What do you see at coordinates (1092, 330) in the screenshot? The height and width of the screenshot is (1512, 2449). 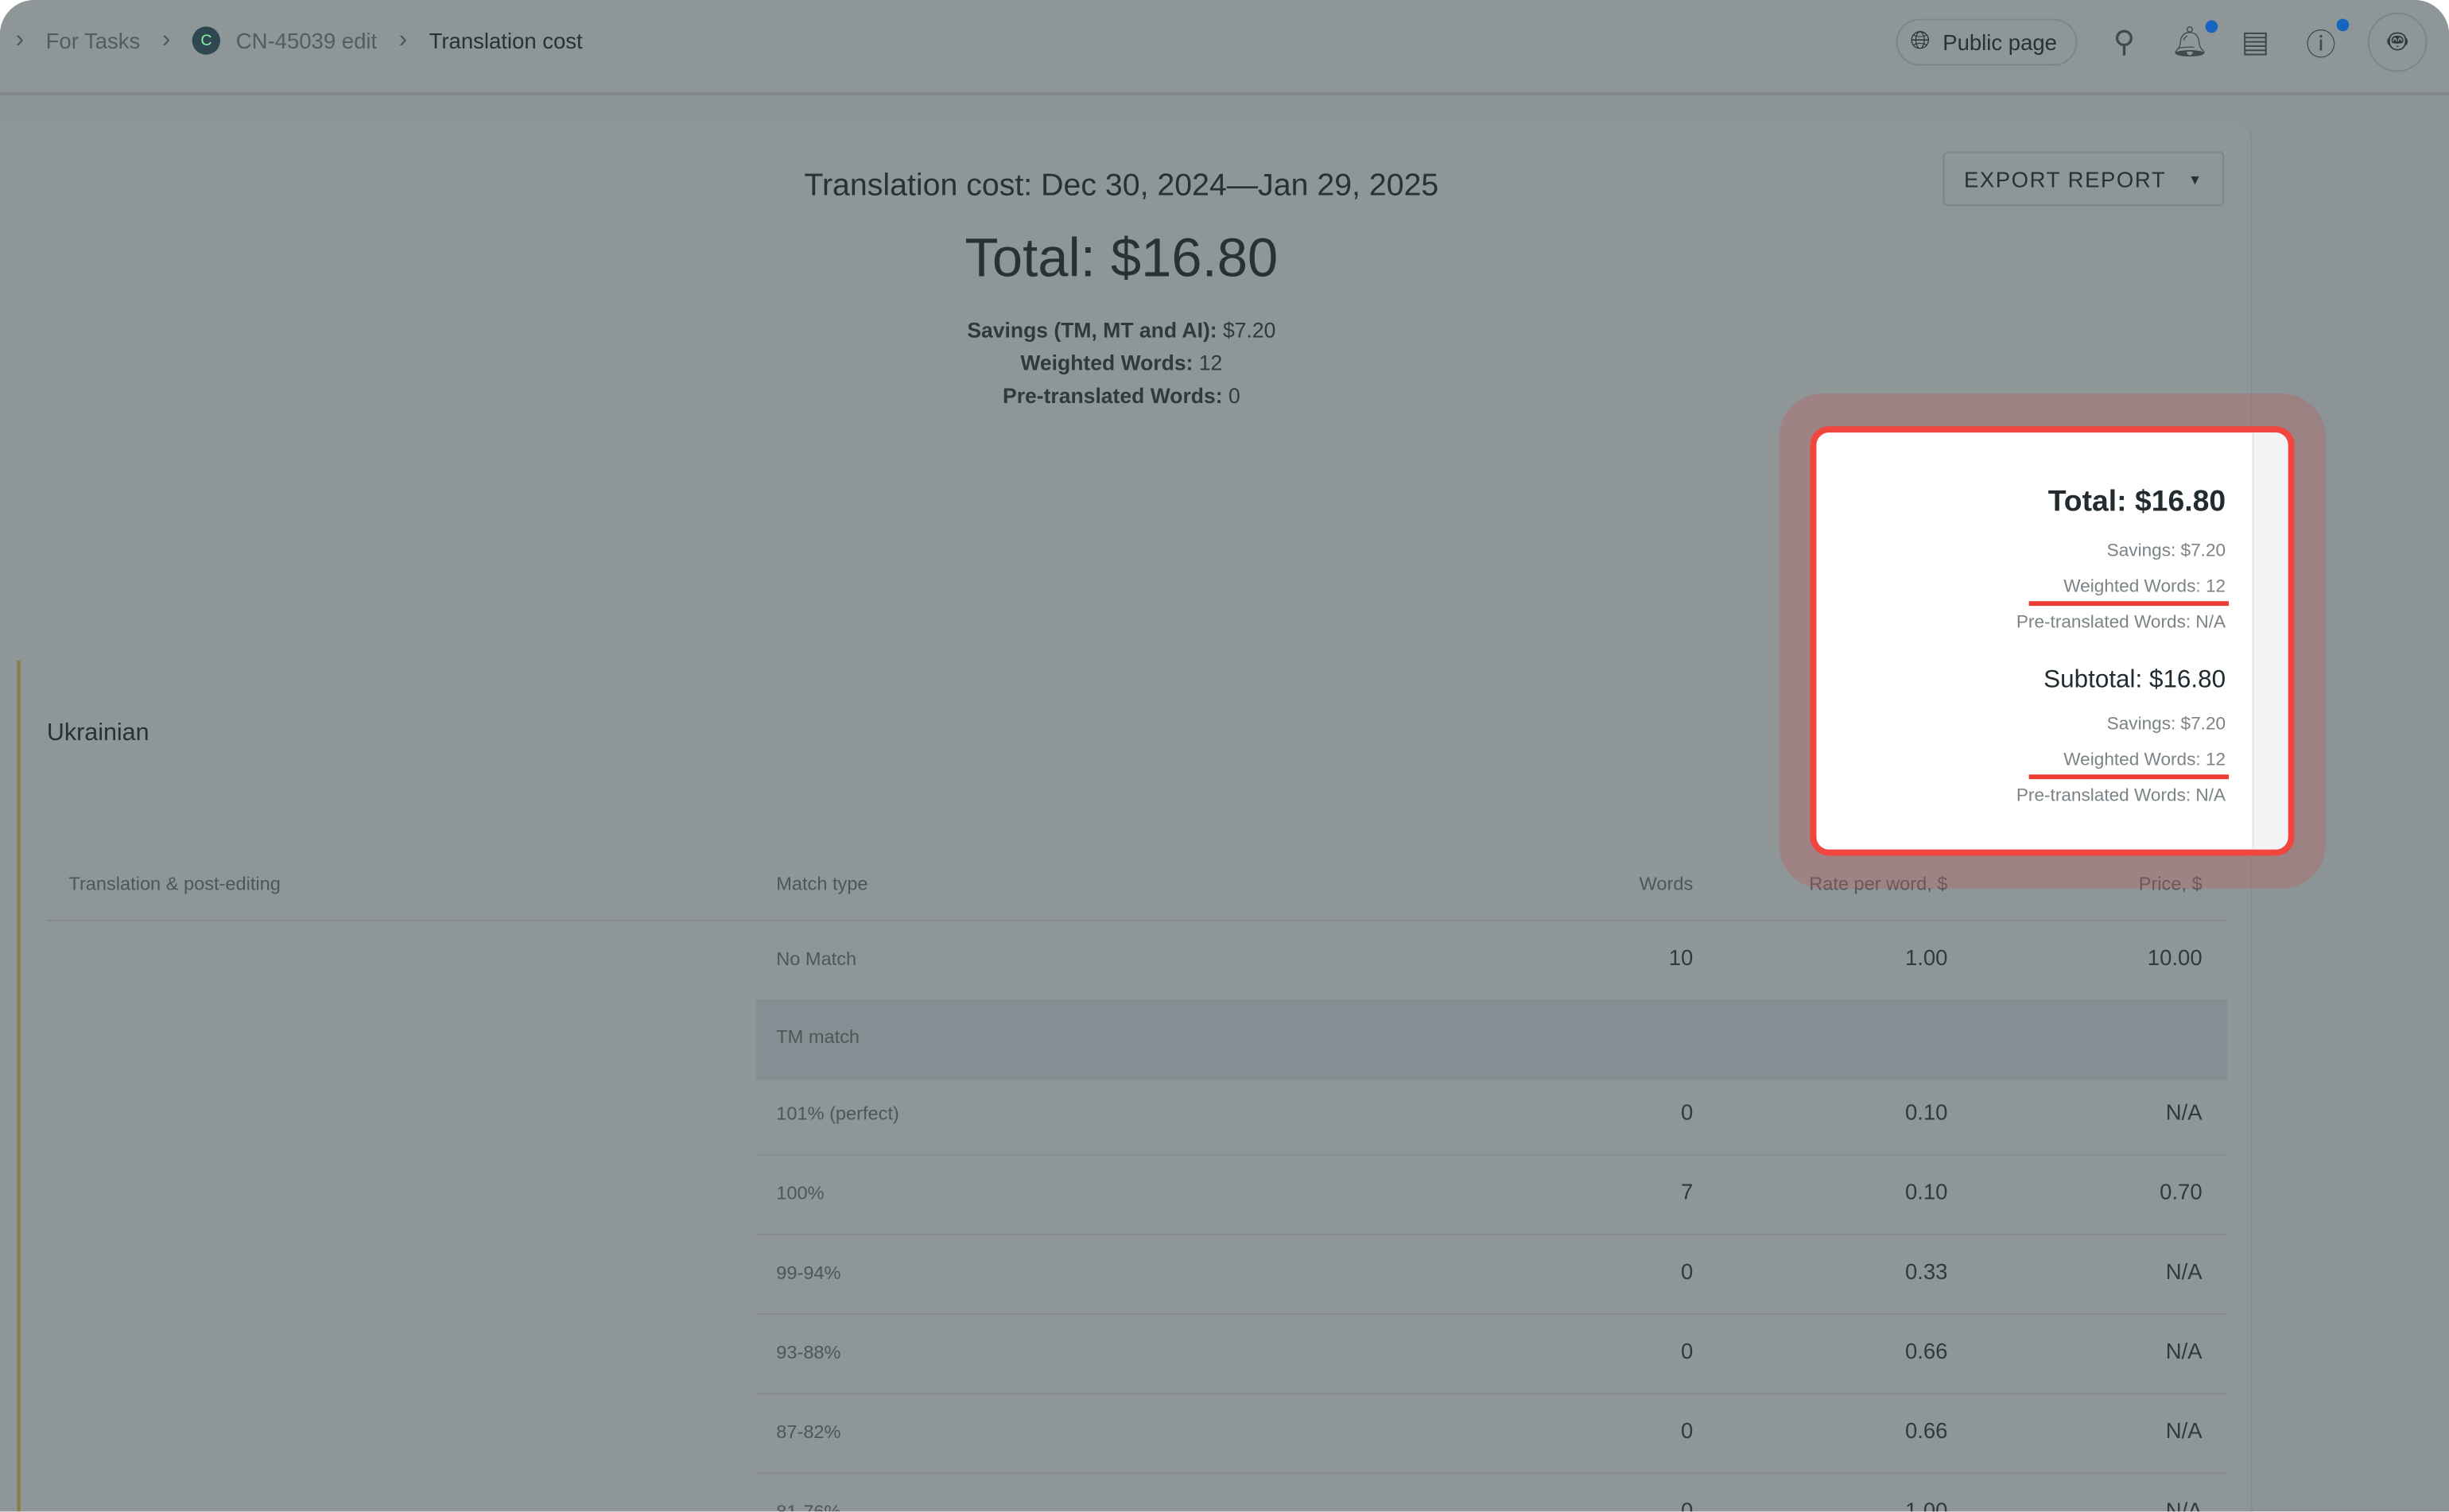 I see `savings-label: Savings (TM, MT and AI):` at bounding box center [1092, 330].